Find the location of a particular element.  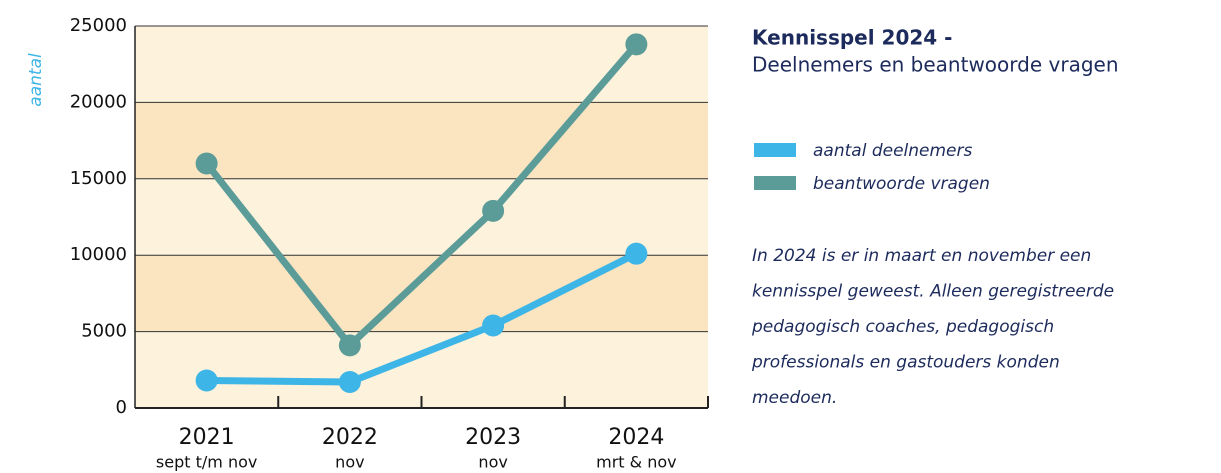

legend-label: aantal deelnemers is located at coordinates (892, 151).